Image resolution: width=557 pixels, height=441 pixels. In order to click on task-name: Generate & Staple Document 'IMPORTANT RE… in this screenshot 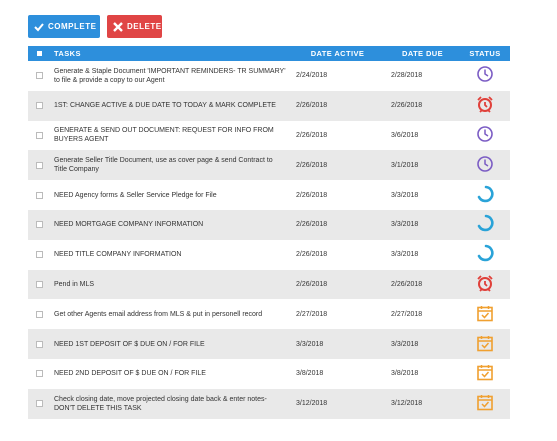, I will do `click(170, 75)`.